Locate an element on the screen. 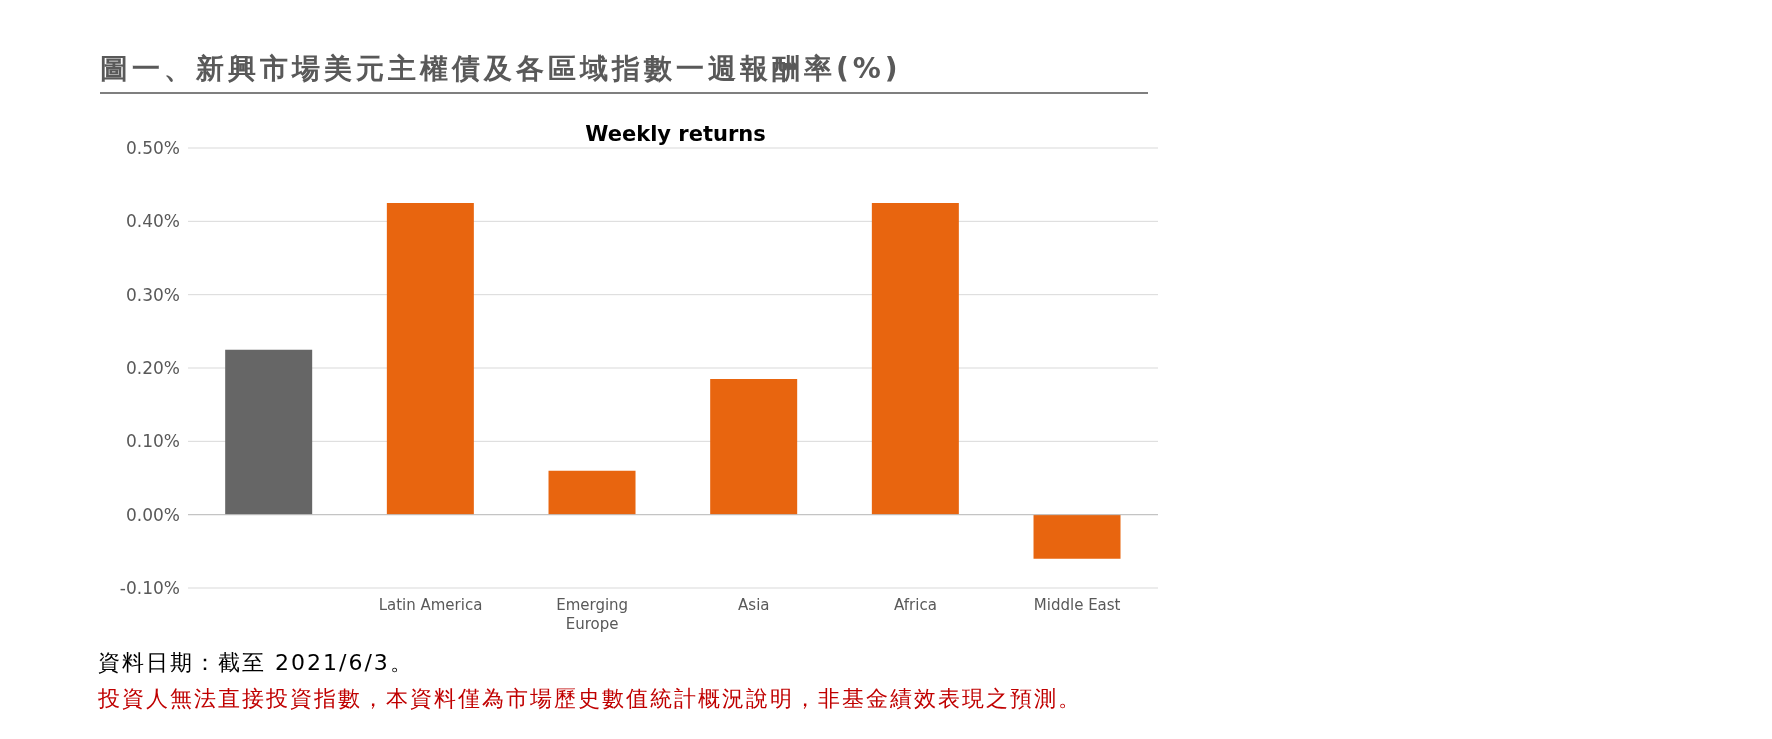 Image resolution: width=1772 pixels, height=739 pixels. x-tick-label: Emerging Europe is located at coordinates (592, 614).